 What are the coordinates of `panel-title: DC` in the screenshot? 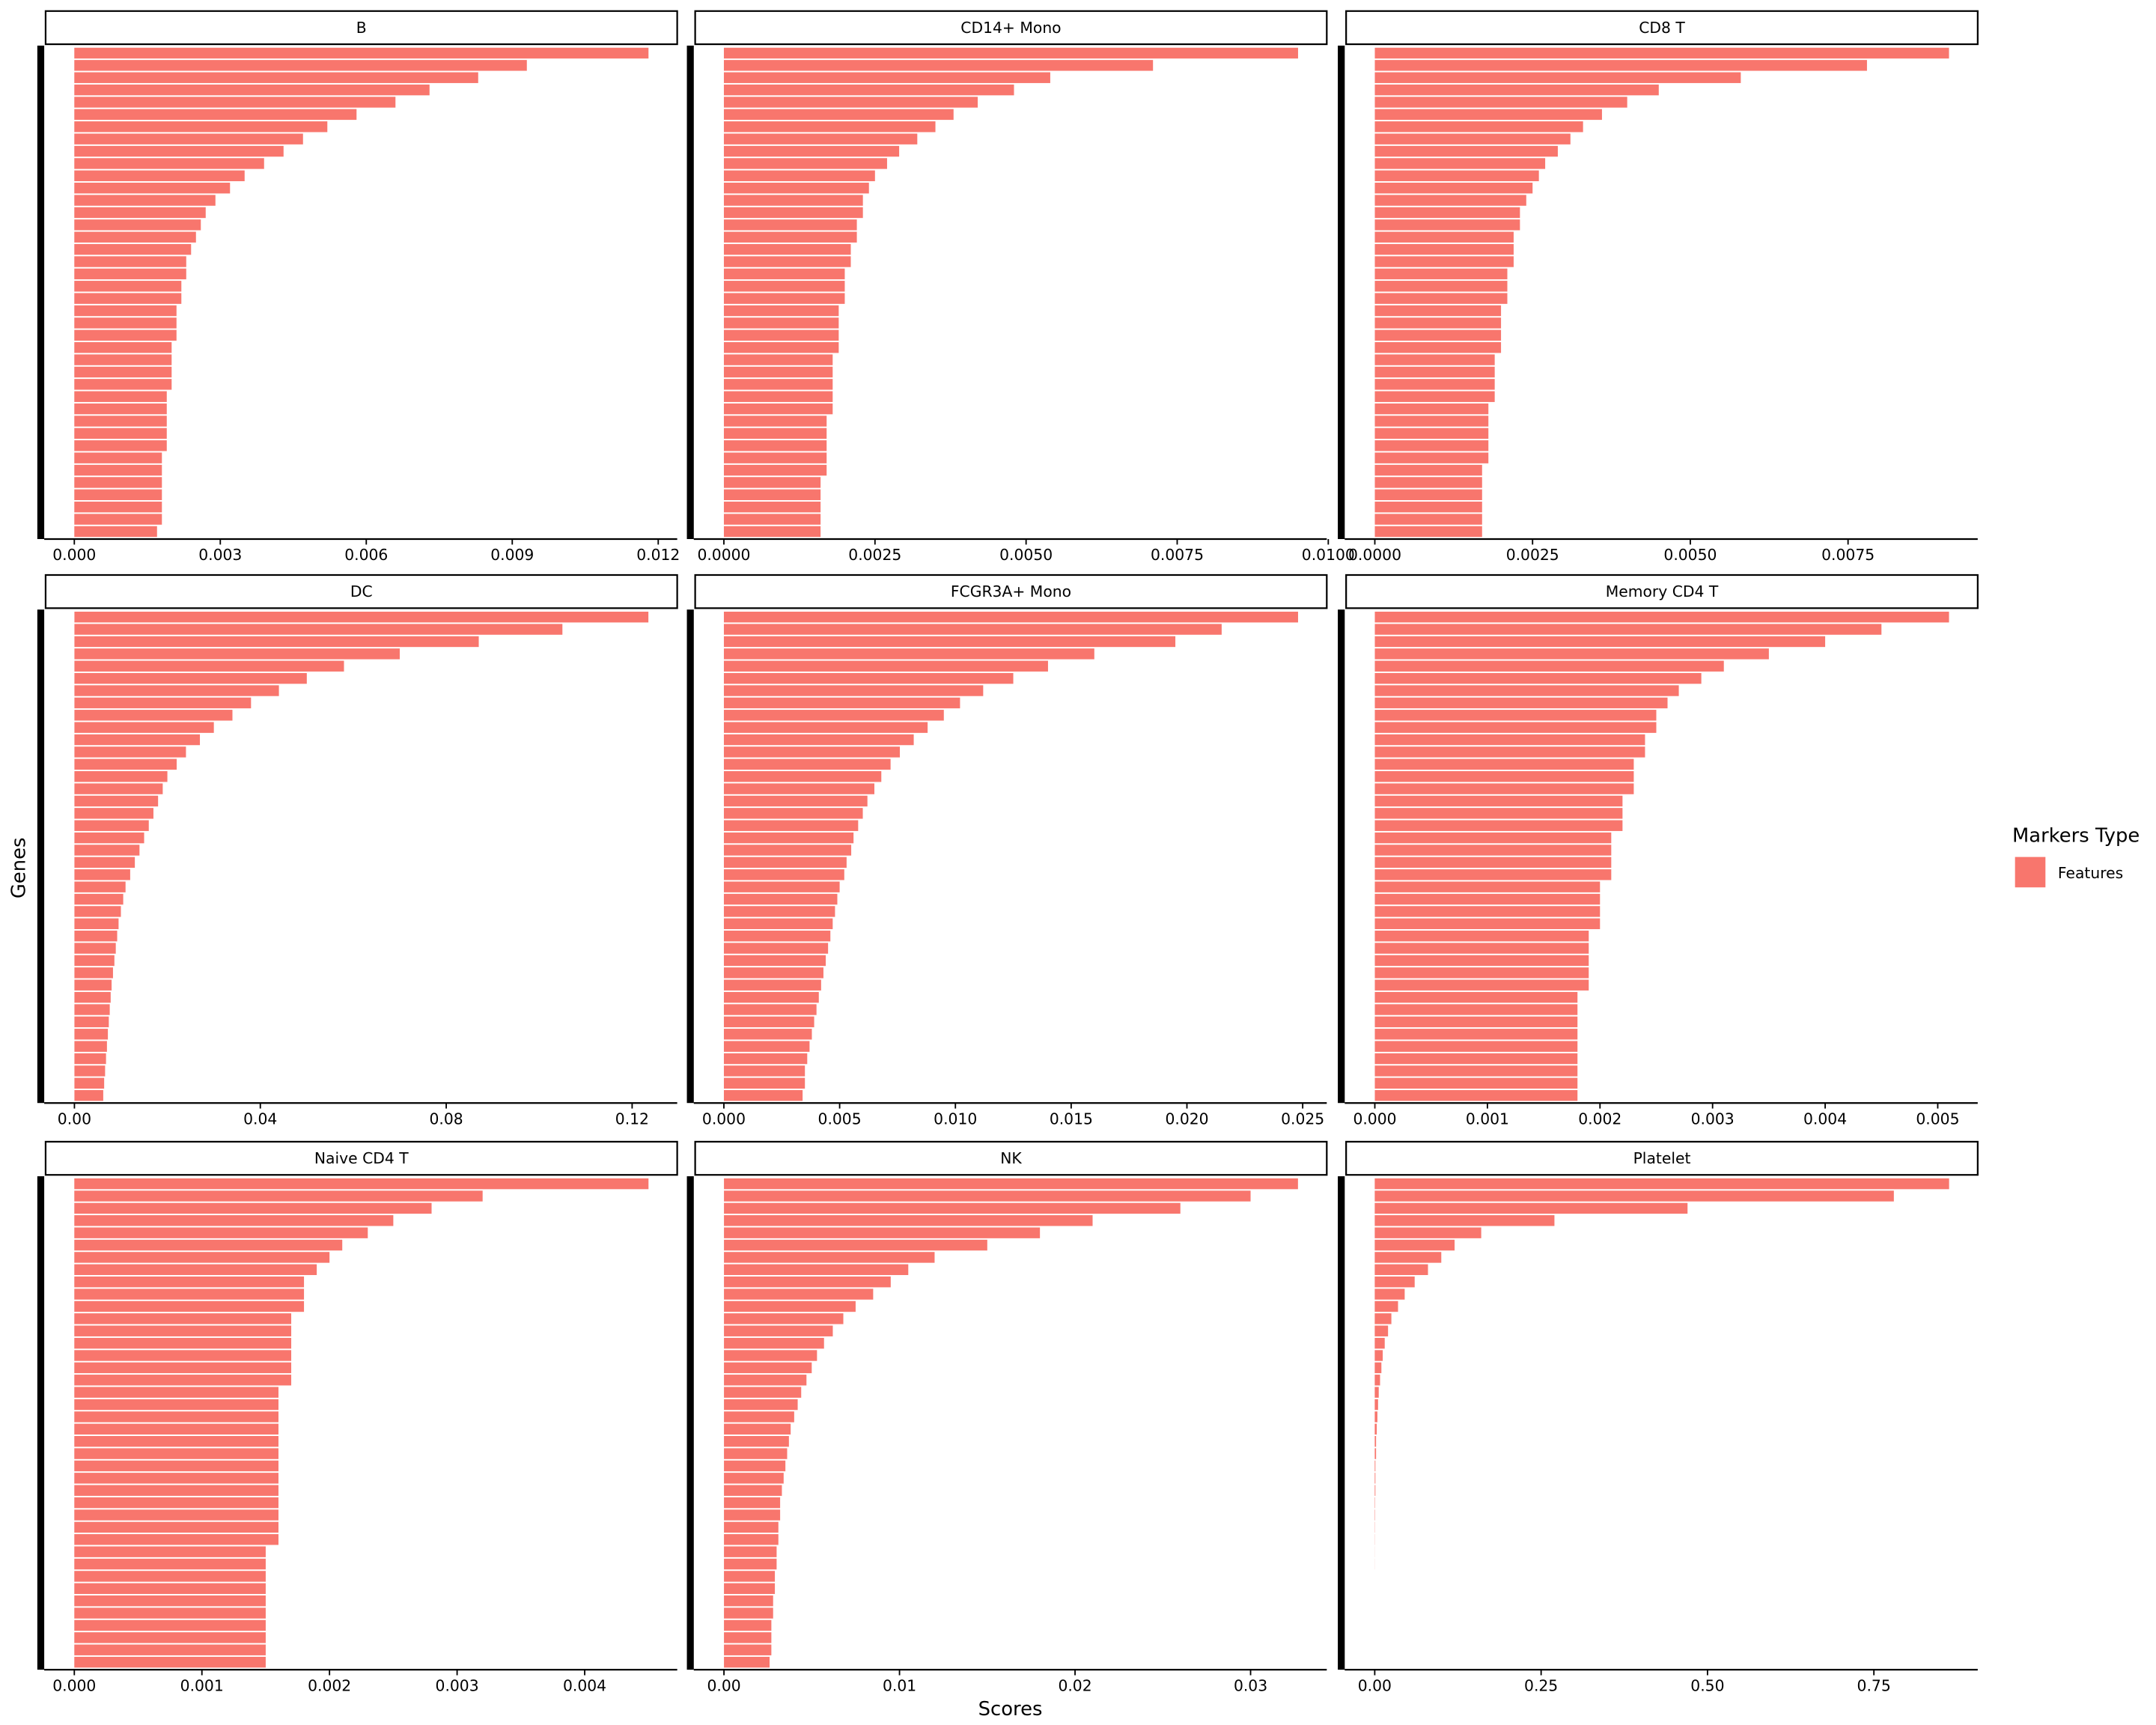 It's located at (361, 591).